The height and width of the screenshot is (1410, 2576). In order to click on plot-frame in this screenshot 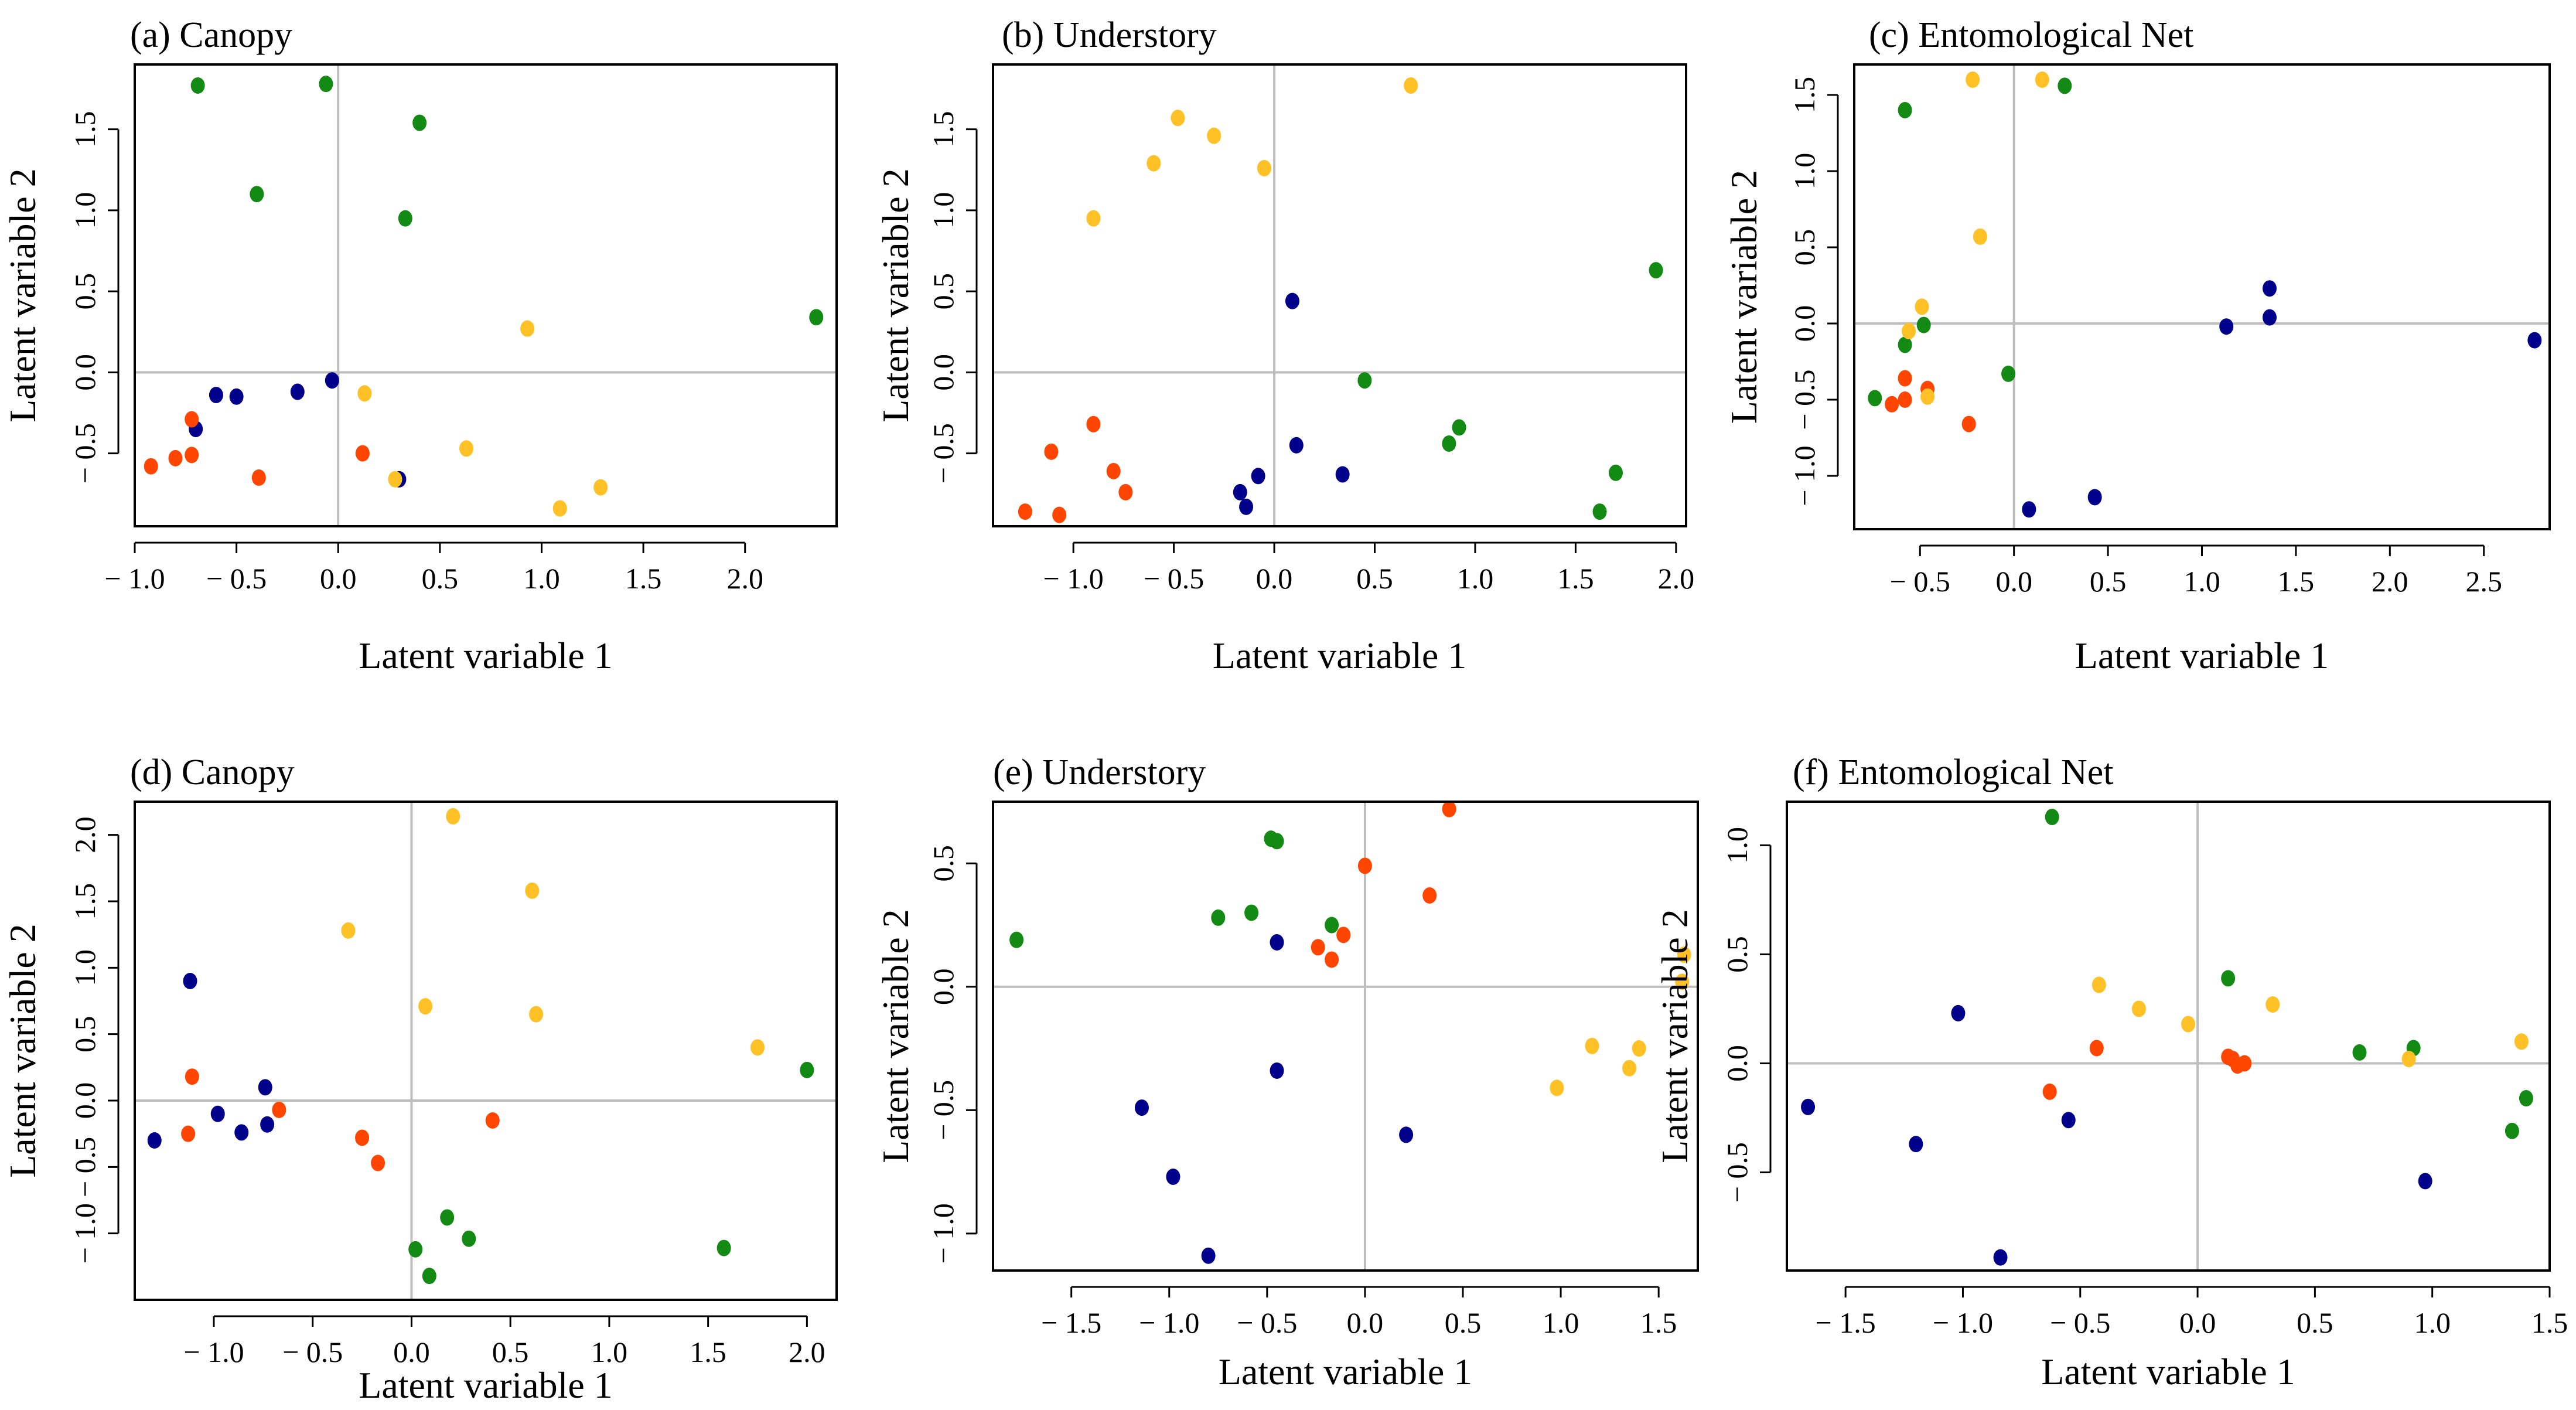, I will do `click(486, 1051)`.